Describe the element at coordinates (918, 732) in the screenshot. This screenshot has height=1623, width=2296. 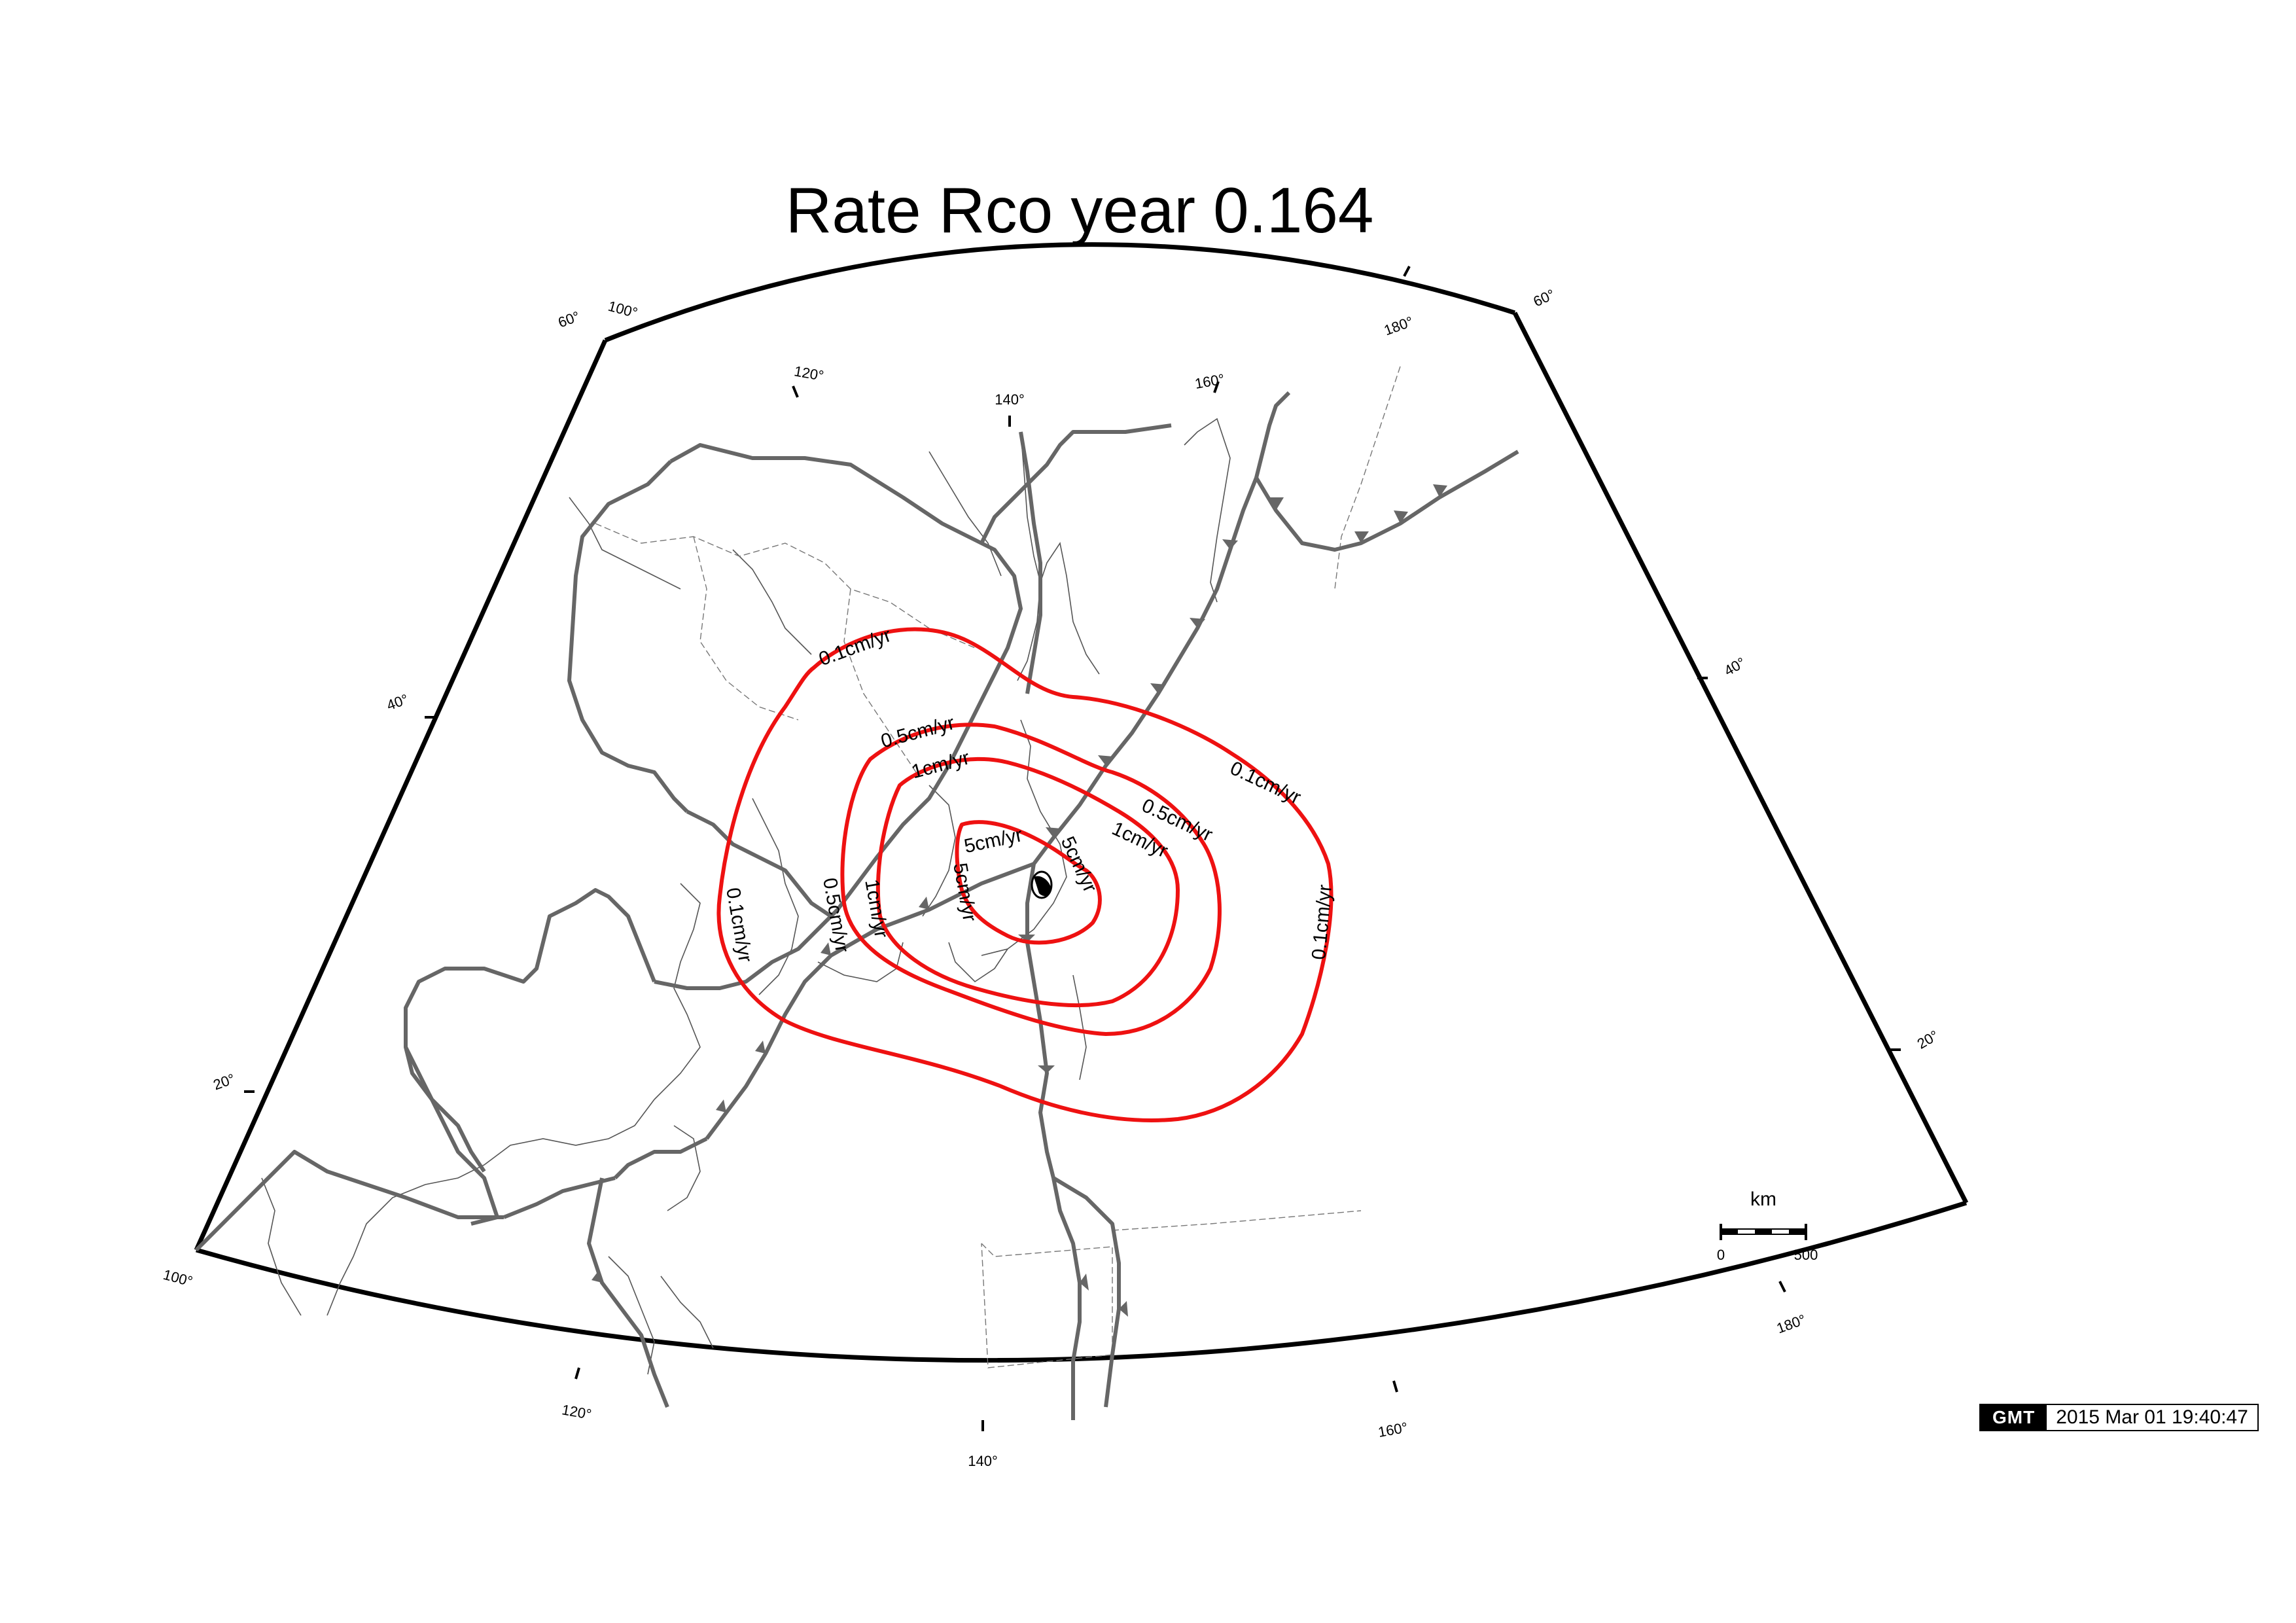
I see `contour-label-0.5-top: 0.5cm/yr` at that location.